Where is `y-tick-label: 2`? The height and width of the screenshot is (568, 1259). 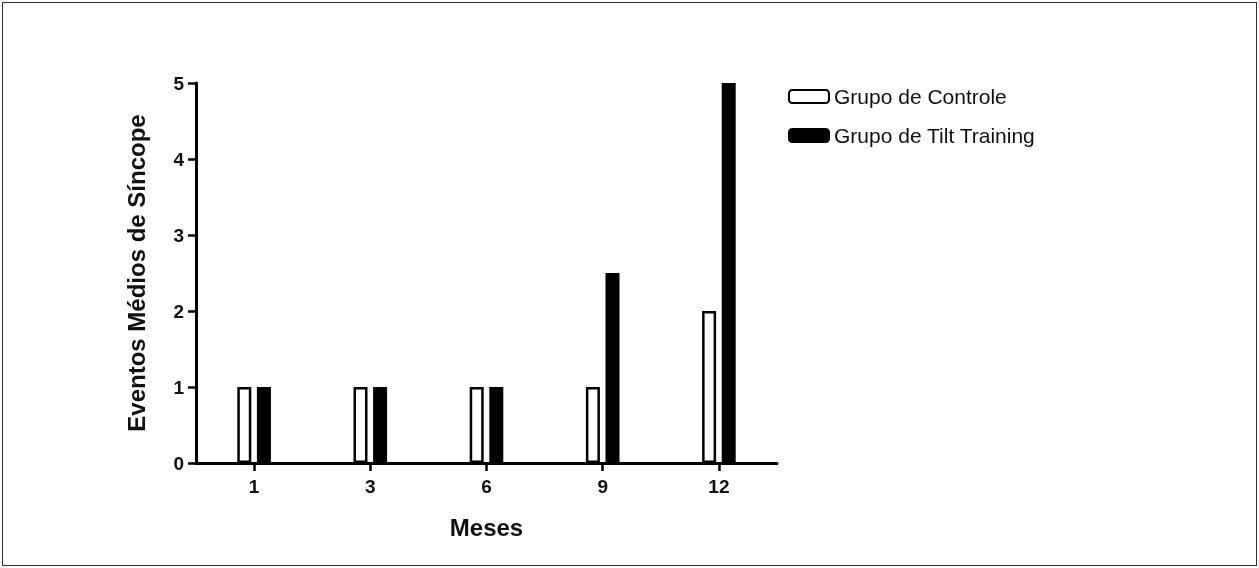
y-tick-label: 2 is located at coordinates (178, 311).